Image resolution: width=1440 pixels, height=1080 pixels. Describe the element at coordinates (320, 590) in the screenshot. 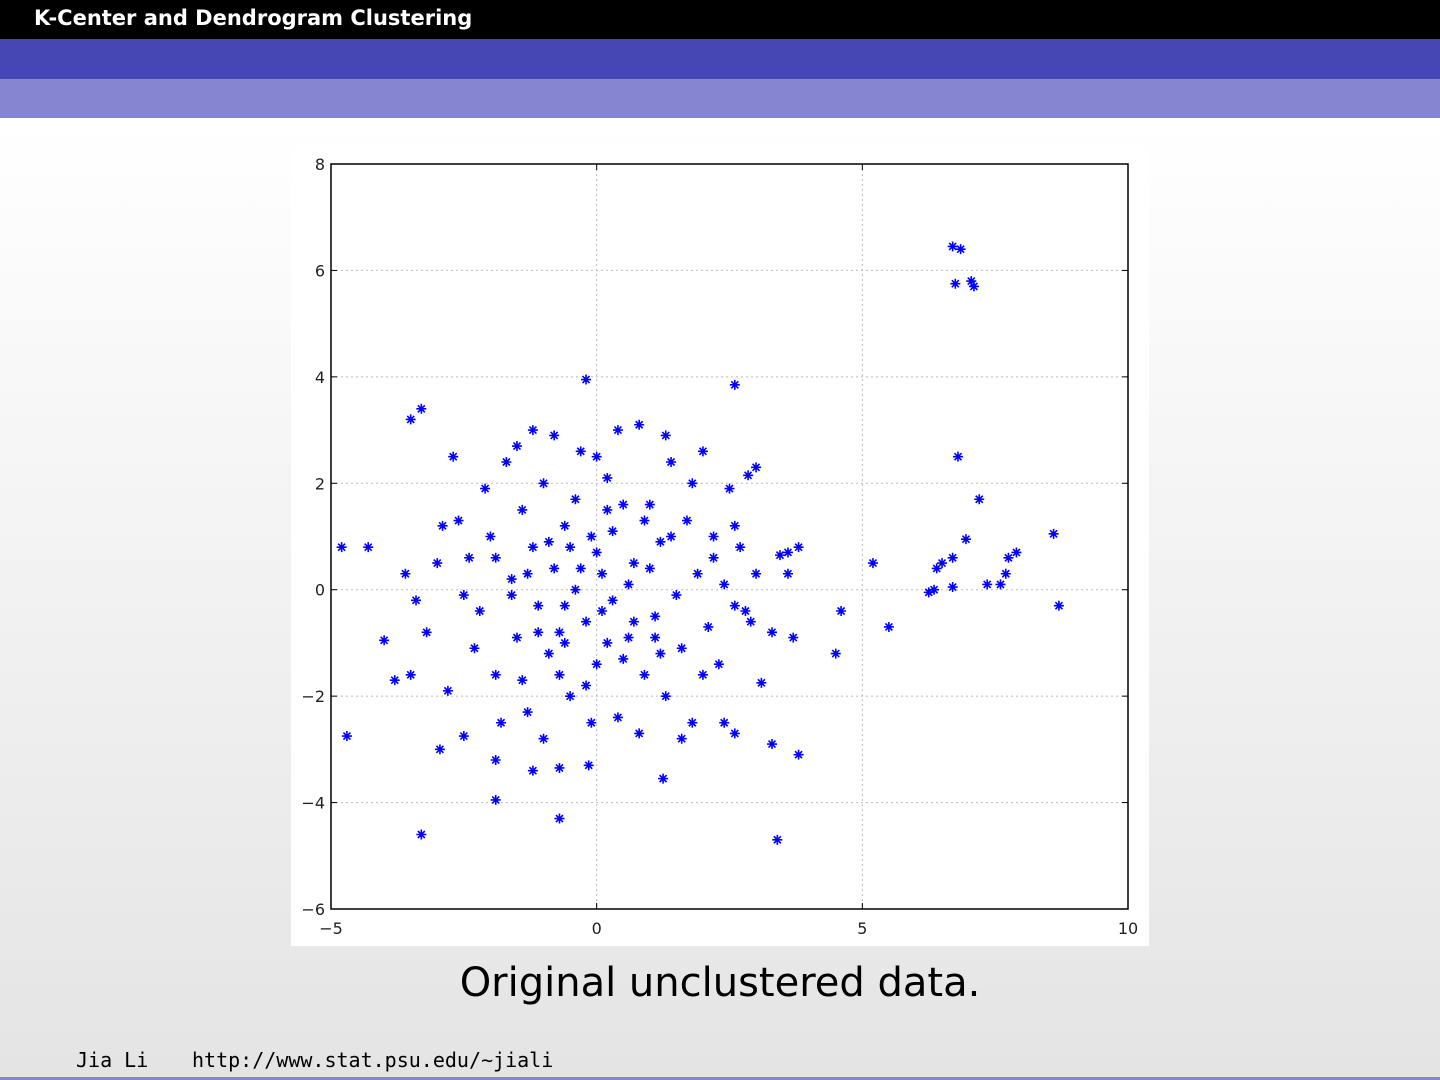

I see `y-tick-label: 0` at that location.